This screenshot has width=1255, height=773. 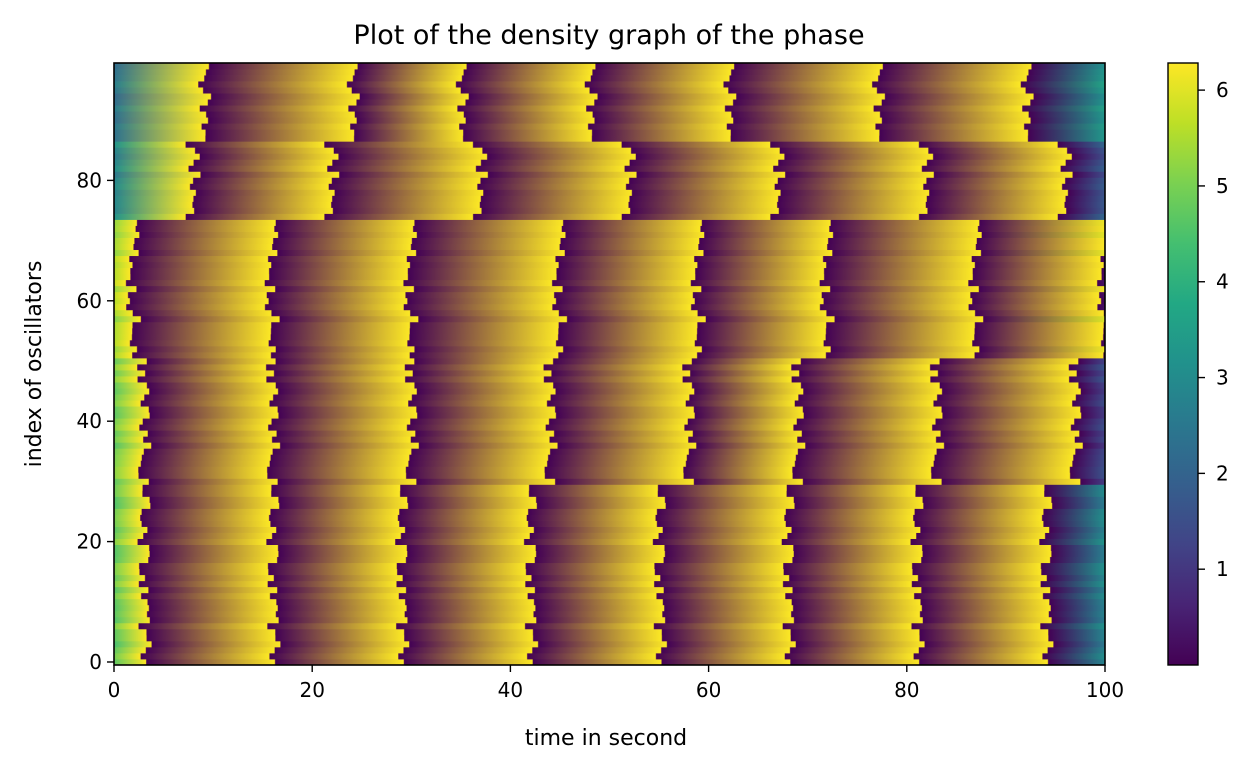 What do you see at coordinates (34, 364) in the screenshot?
I see `y-axis-label: index of oscillators` at bounding box center [34, 364].